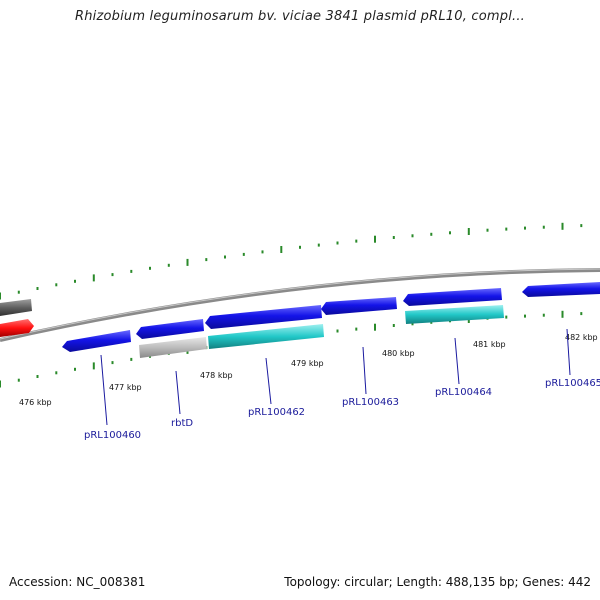 Image resolution: width=600 pixels, height=600 pixels. I want to click on scale-label: 480 kbp, so click(398, 353).